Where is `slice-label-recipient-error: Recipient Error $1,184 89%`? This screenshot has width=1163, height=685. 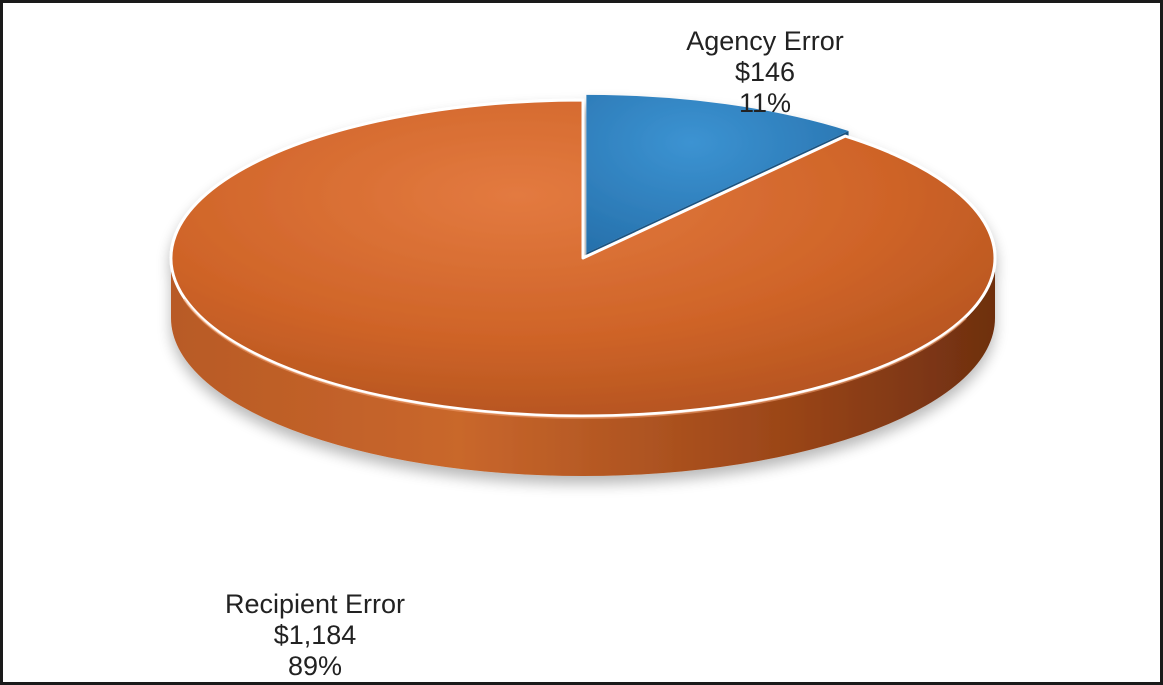
slice-label-recipient-error: Recipient Error $1,184 89% is located at coordinates (315, 635).